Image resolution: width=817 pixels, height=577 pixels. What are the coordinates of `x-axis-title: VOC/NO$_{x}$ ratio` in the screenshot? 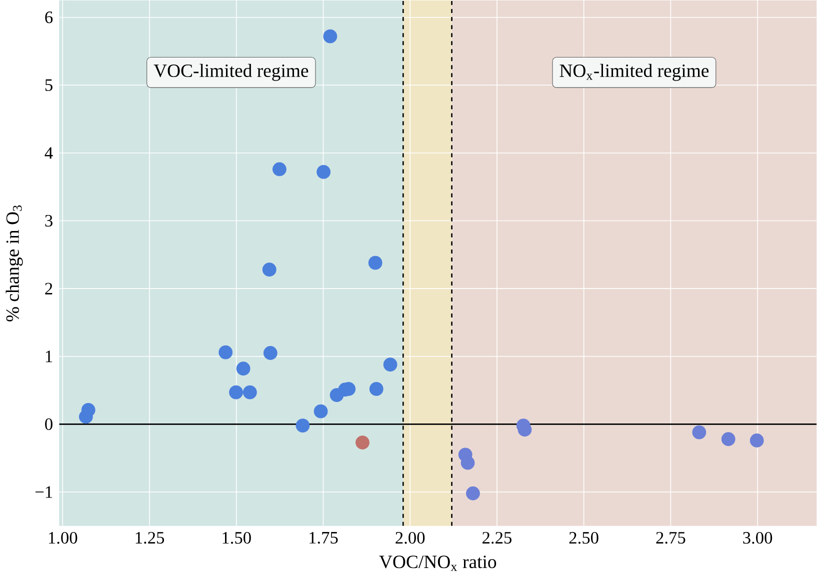 It's located at (437, 564).